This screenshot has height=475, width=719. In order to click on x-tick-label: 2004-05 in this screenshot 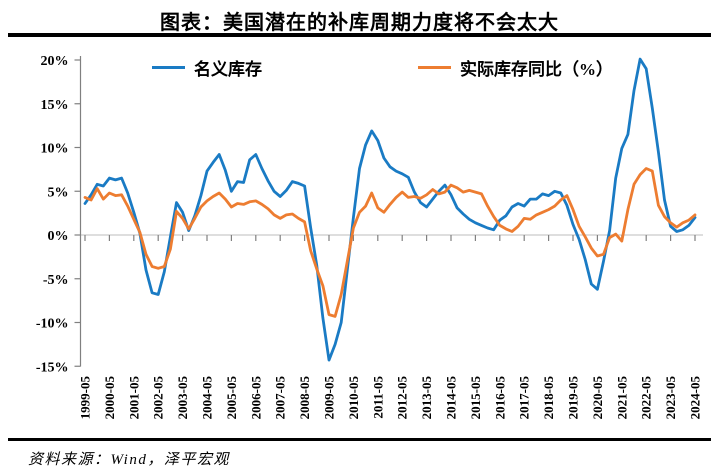, I will do `click(207, 398)`.